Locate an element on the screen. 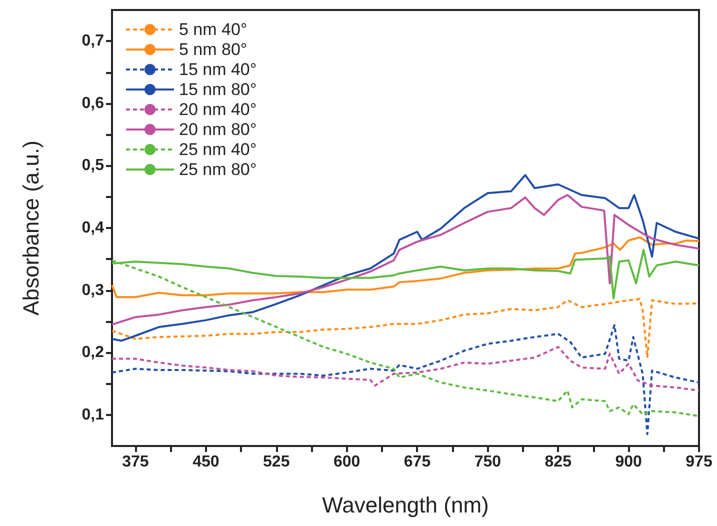 This screenshot has width=717, height=526. x-tick-label: 375 is located at coordinates (135, 462).